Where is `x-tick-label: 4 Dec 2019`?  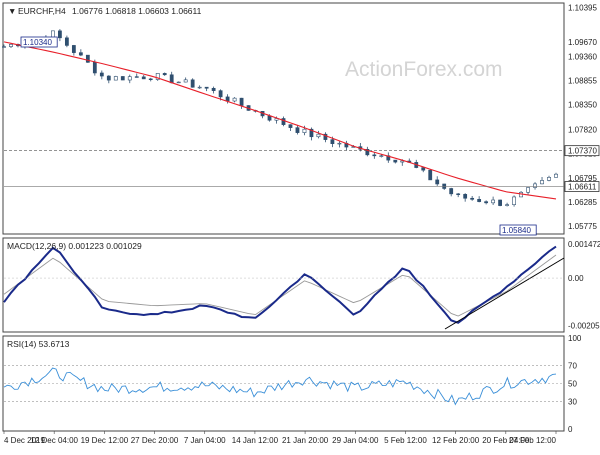 x-tick-label: 4 Dec 2019 is located at coordinates (24, 440).